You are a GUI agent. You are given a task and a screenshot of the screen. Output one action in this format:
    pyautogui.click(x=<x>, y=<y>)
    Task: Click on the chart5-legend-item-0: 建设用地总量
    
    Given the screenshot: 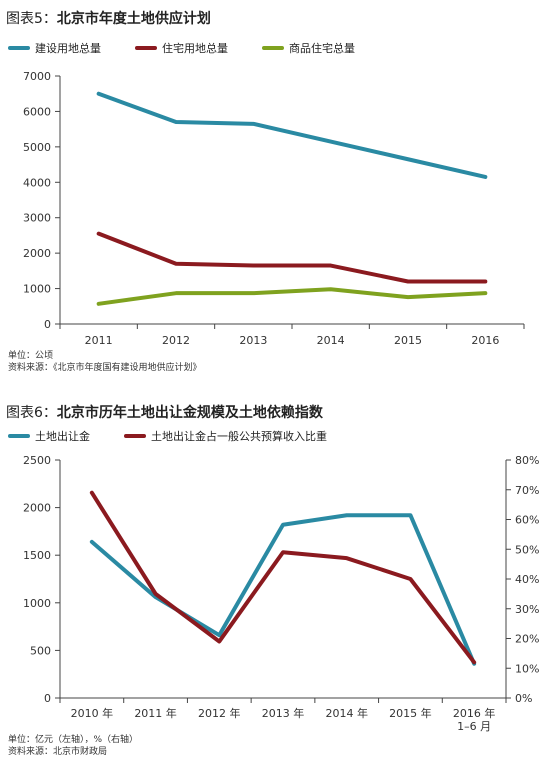 What is the action you would take?
    pyautogui.click(x=54, y=48)
    